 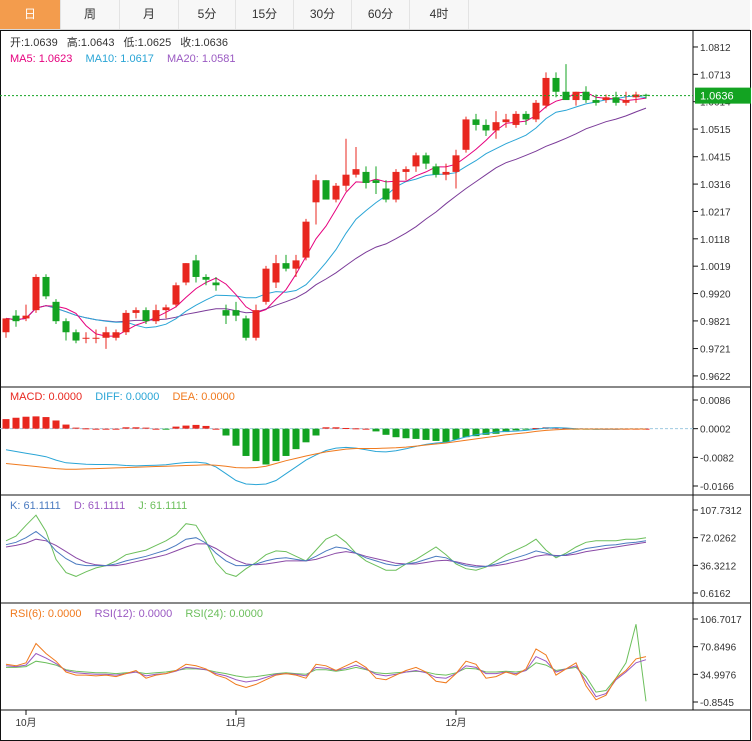 I want to click on diff-label: DIFF: 0.0000, so click(x=127, y=397).